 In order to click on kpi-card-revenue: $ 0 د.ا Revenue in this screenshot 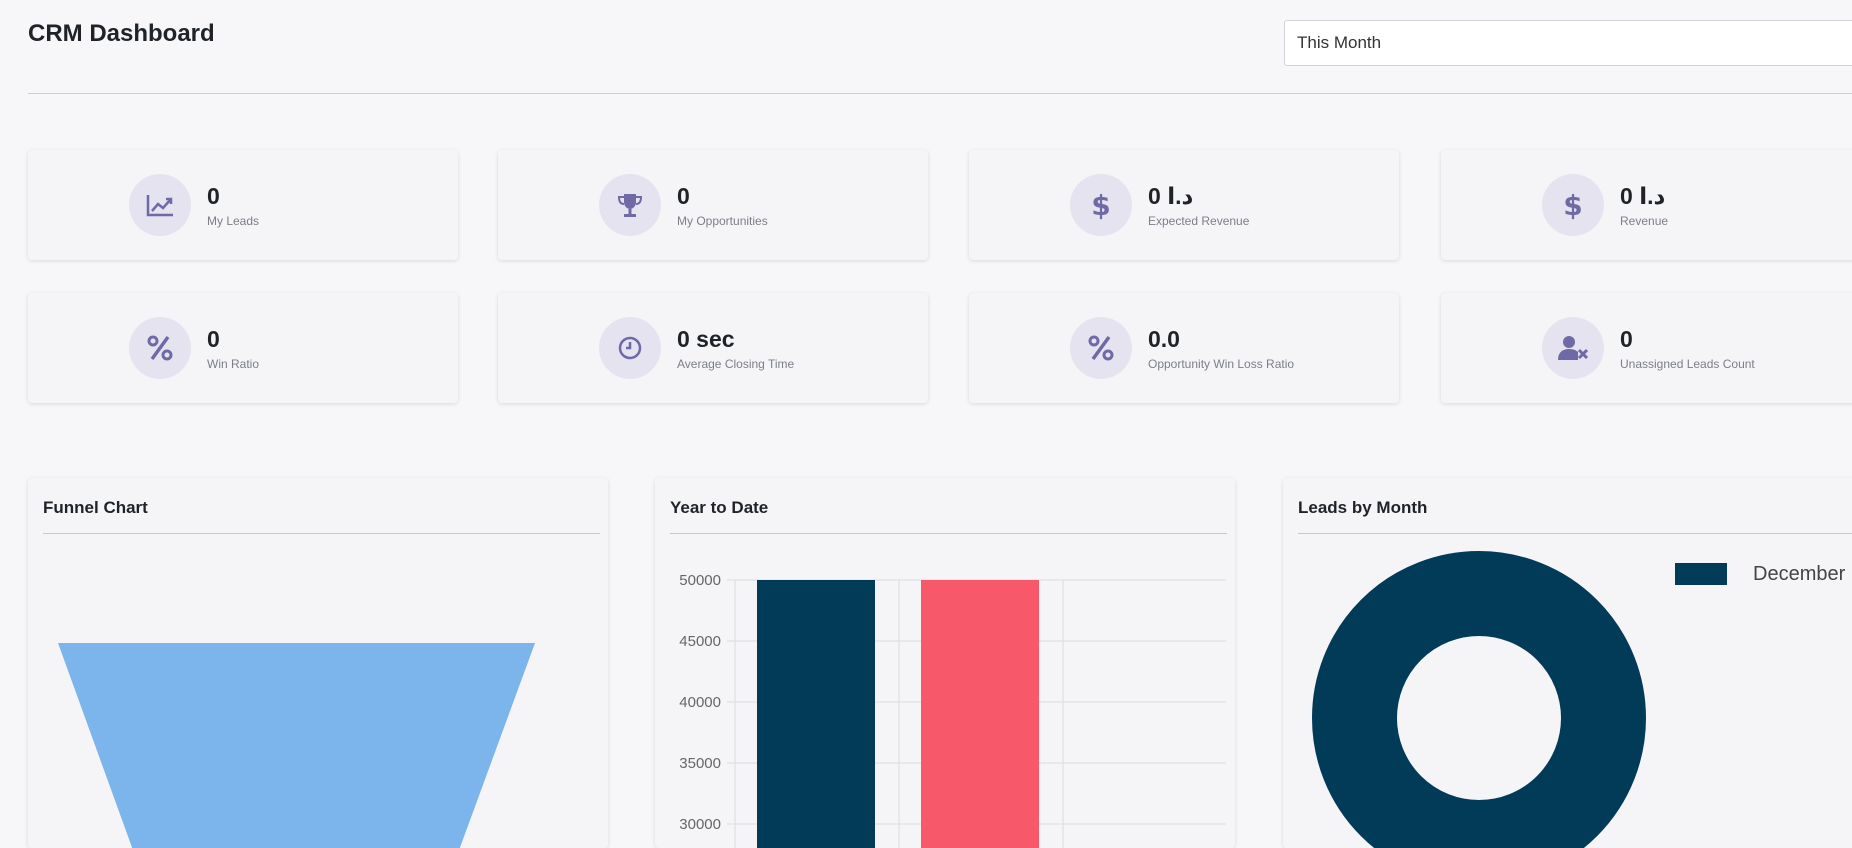, I will do `click(1646, 205)`.